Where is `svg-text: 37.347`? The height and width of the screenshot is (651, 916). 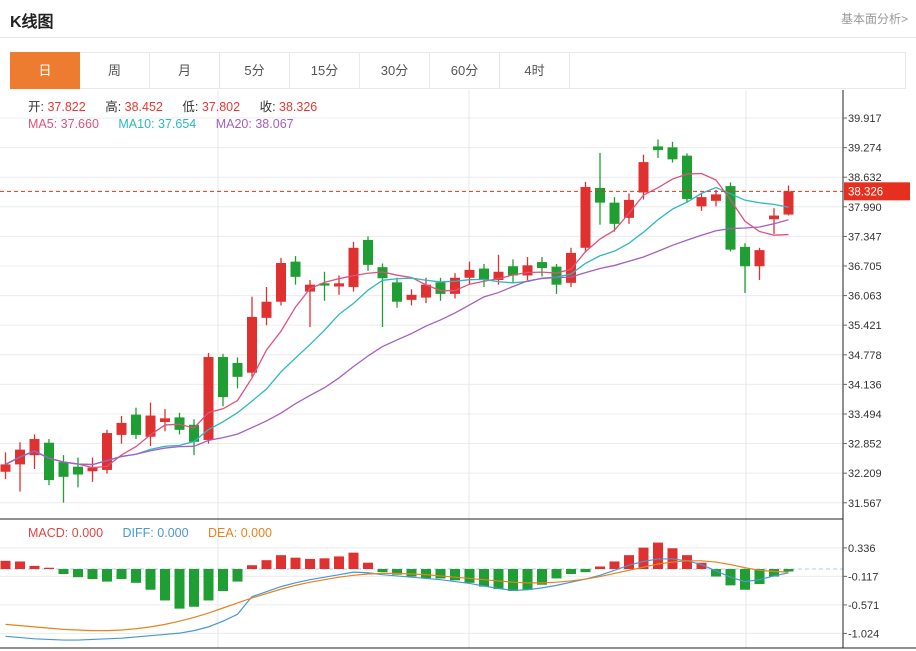 svg-text: 37.347 is located at coordinates (865, 237).